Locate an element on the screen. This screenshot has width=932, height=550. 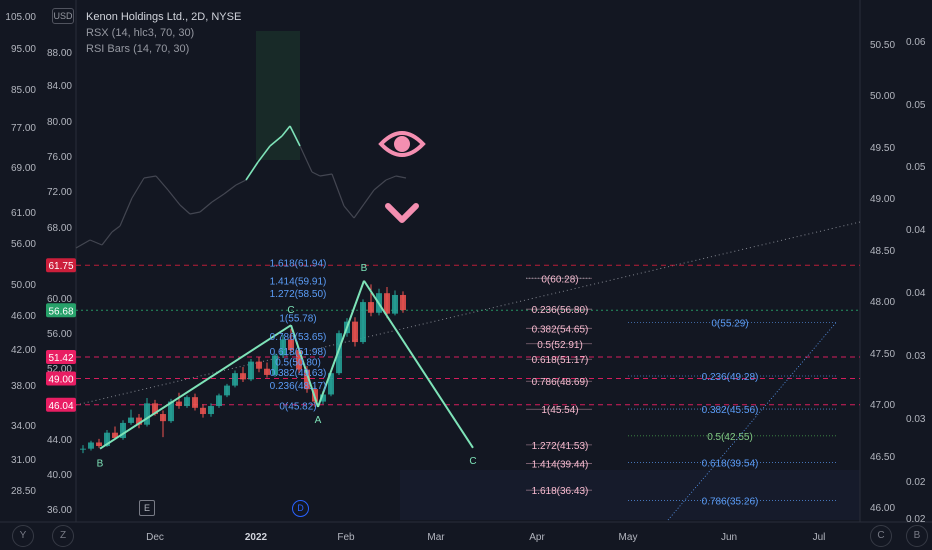
dividend-badge: D is located at coordinates (300, 508).